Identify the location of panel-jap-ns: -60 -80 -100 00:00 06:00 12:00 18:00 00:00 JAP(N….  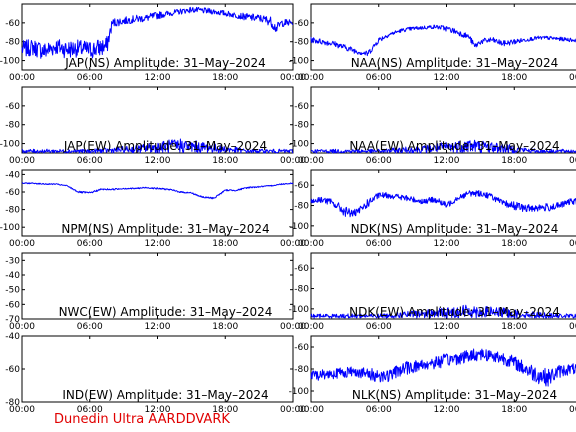
(153, 43).